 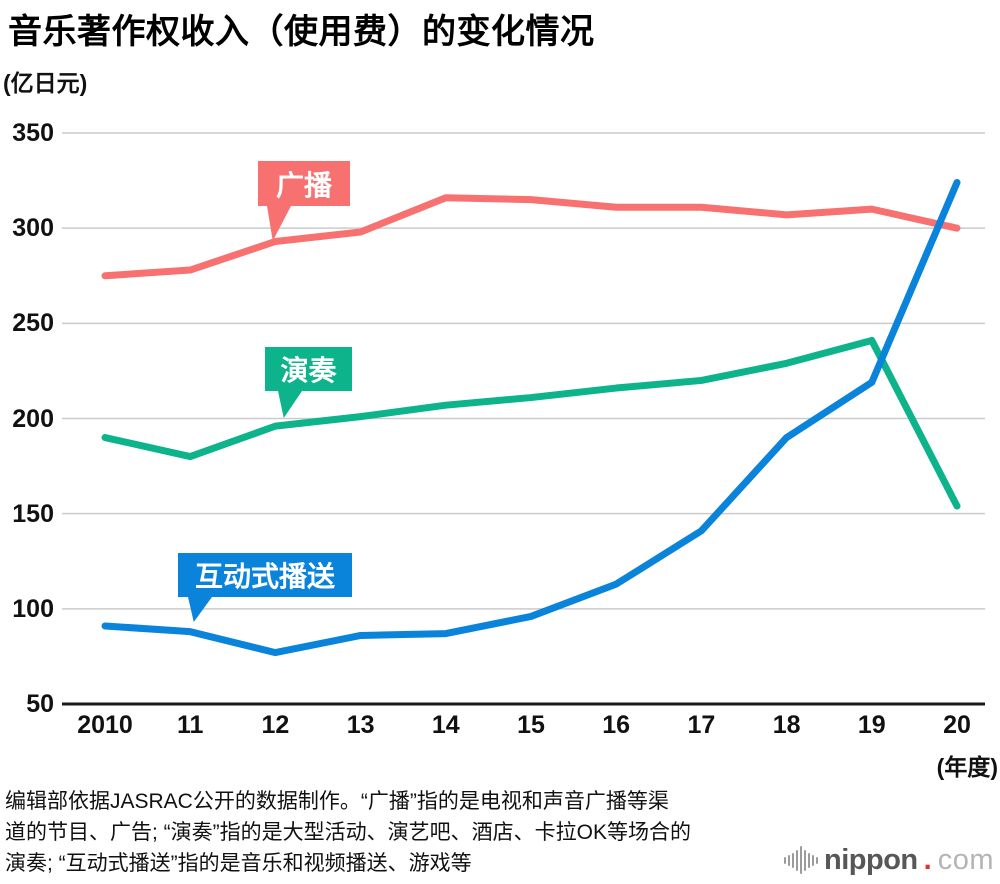 What do you see at coordinates (33, 228) in the screenshot?
I see `y-tick-300: 300` at bounding box center [33, 228].